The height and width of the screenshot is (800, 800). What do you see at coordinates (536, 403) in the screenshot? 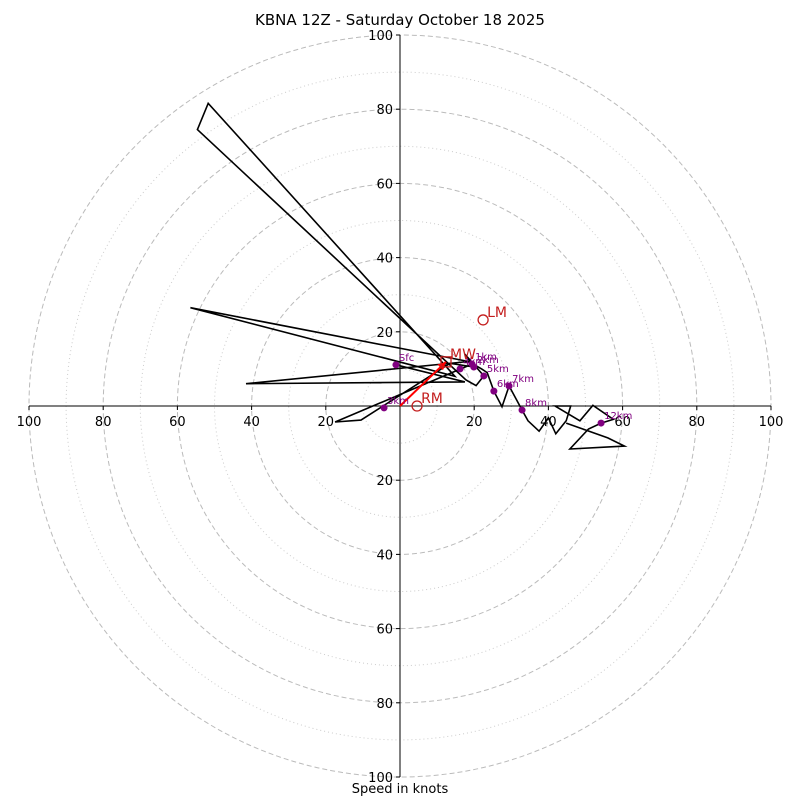
I see `height-label-8km: 8km` at bounding box center [536, 403].